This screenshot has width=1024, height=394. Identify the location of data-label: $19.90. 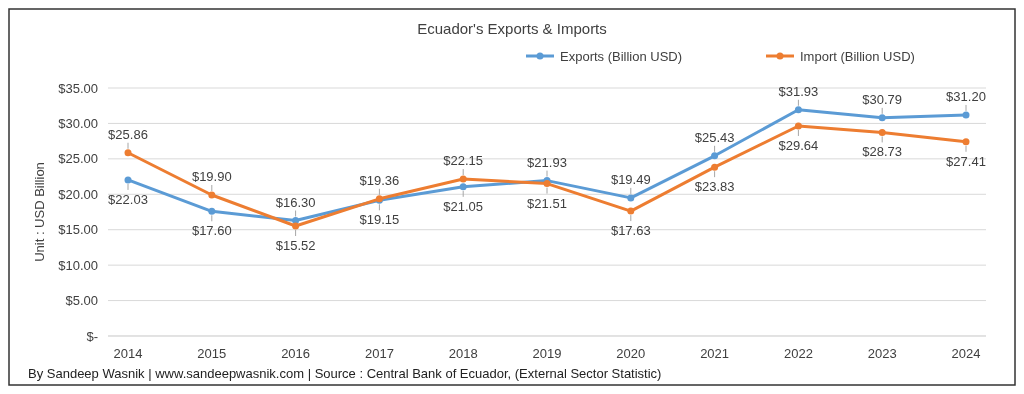
(211, 176).